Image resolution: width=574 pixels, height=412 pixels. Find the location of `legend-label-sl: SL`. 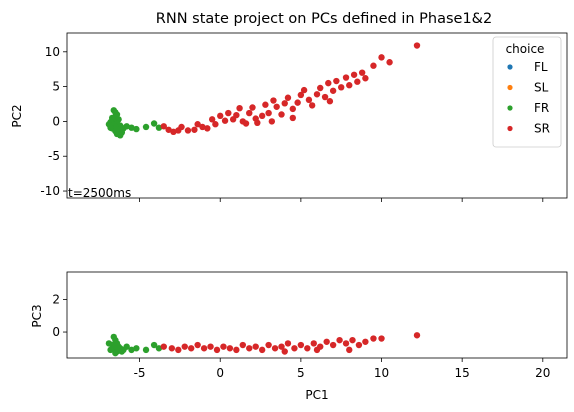

legend-label-sl: SL is located at coordinates (541, 88).